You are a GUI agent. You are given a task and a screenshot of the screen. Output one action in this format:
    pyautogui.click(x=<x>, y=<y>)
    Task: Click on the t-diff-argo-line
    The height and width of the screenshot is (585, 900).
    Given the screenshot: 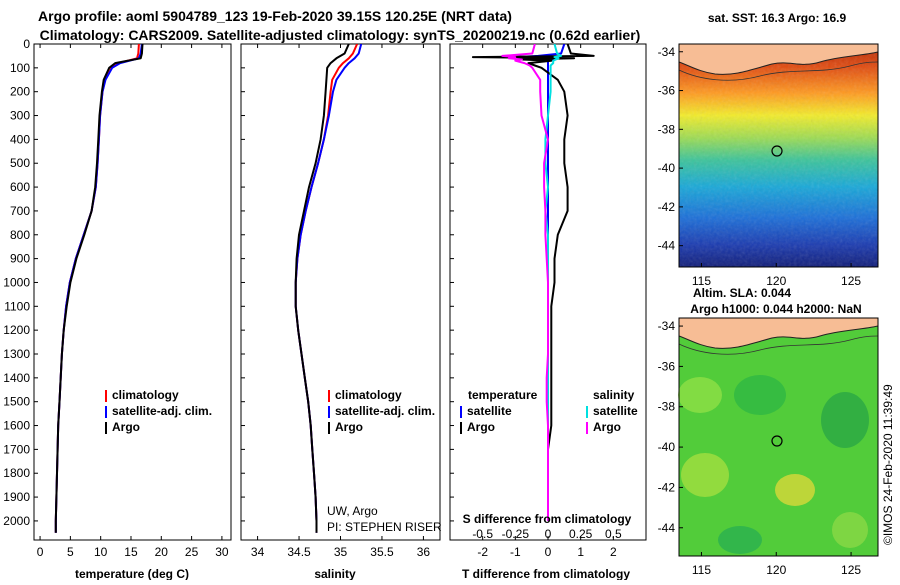 What is the action you would take?
    pyautogui.click(x=533, y=282)
    